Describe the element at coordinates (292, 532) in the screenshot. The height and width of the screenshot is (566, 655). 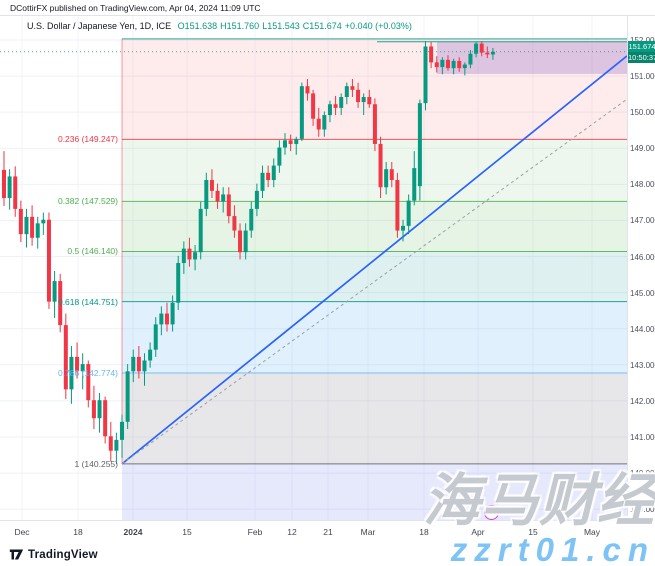
I see `time-axis-label: 12` at that location.